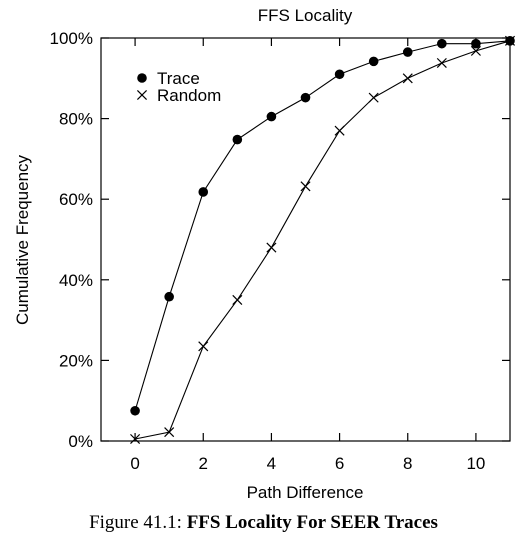 The height and width of the screenshot is (545, 527). What do you see at coordinates (475, 463) in the screenshot?
I see `x-tick-label: 10` at bounding box center [475, 463].